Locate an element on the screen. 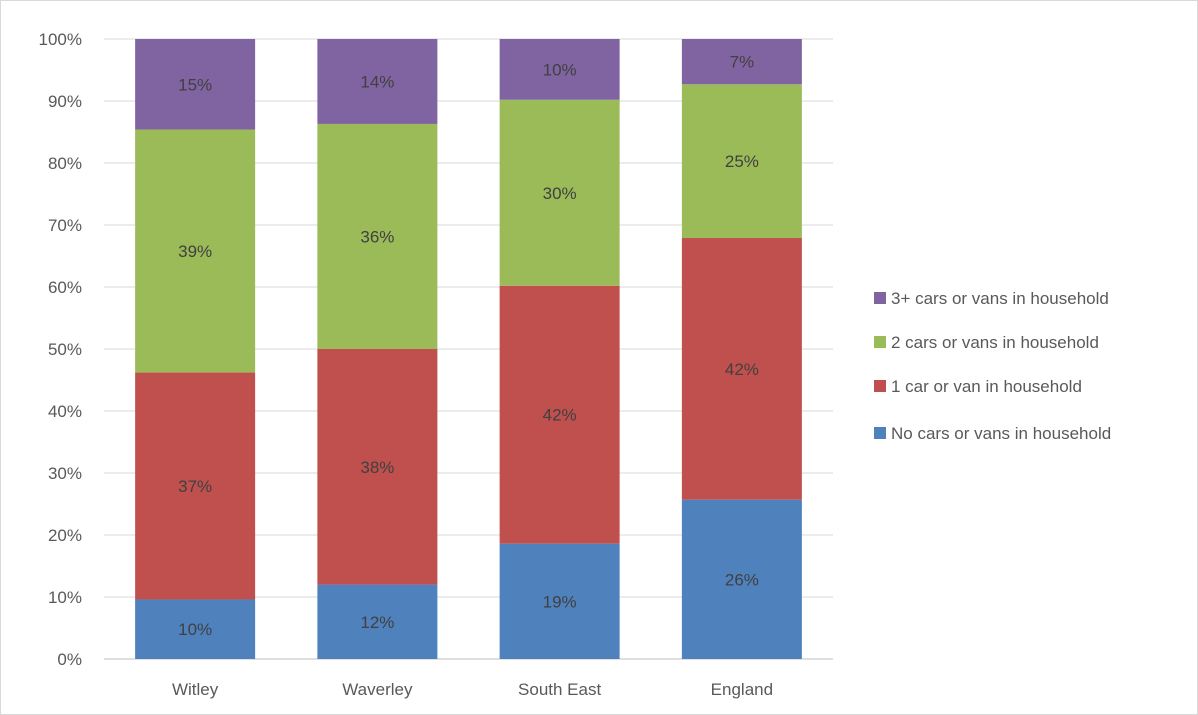 The height and width of the screenshot is (715, 1198). data-label: 12% is located at coordinates (377, 622).